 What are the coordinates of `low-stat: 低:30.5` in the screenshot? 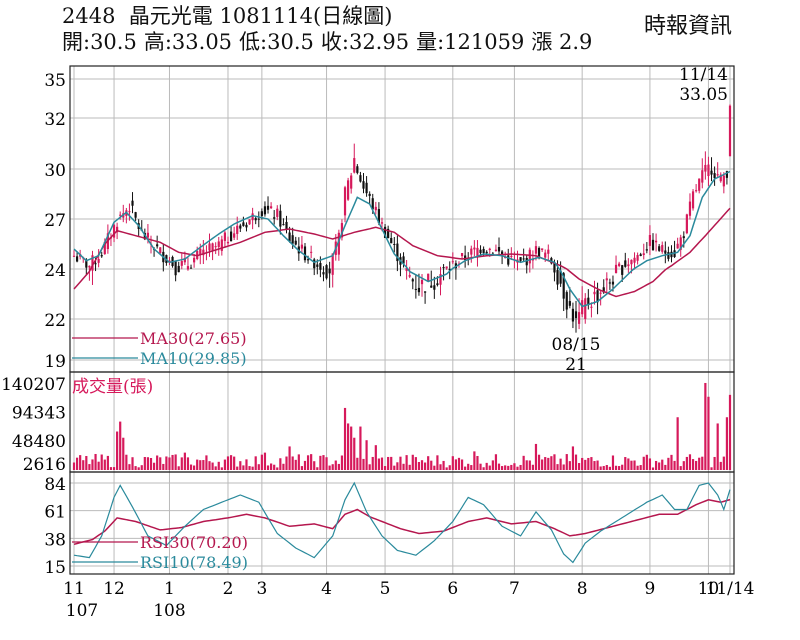 It's located at (276, 42).